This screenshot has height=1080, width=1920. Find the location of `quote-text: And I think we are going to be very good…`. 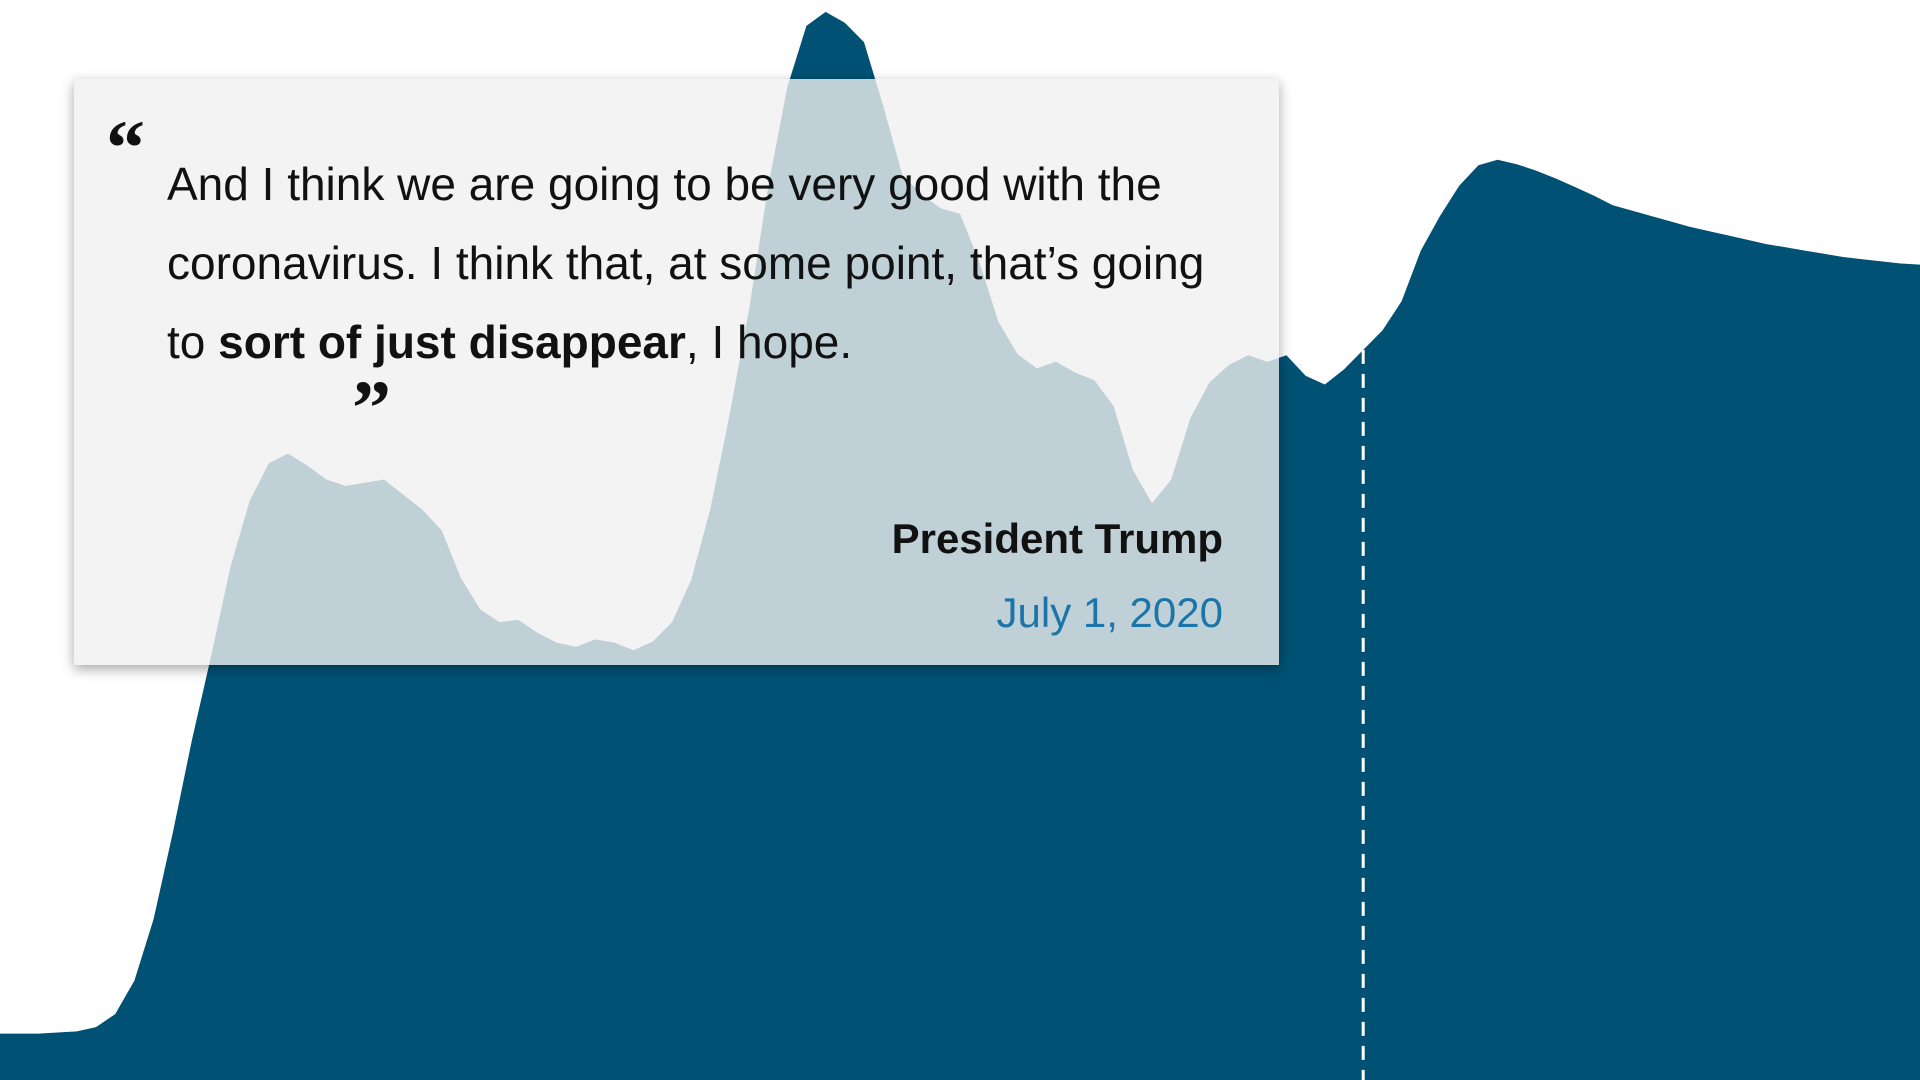

quote-text: And I think we are going to be very good… is located at coordinates (697, 263).